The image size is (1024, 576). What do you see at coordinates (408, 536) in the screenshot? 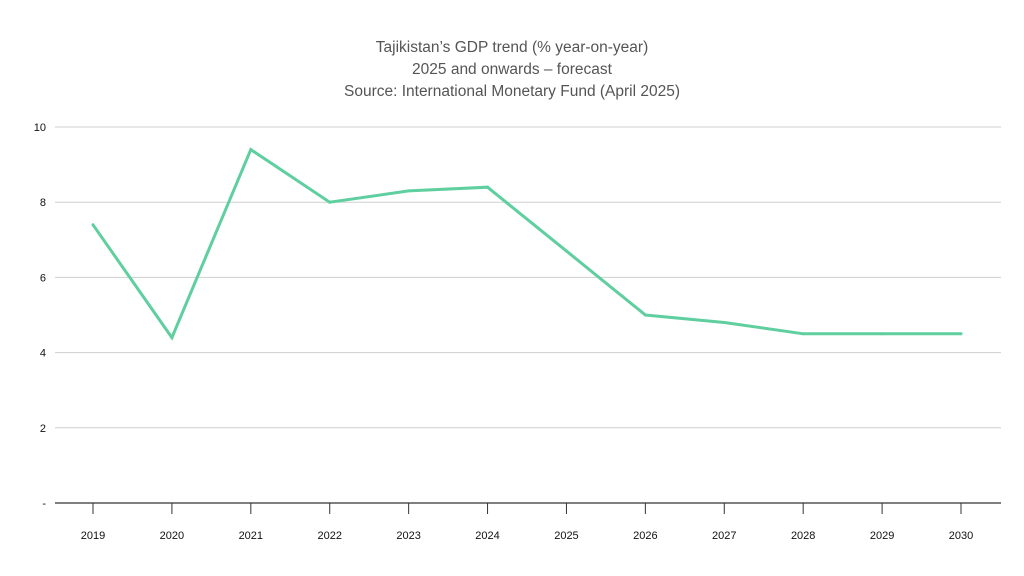
I see `x-tick-label: 2023` at bounding box center [408, 536].